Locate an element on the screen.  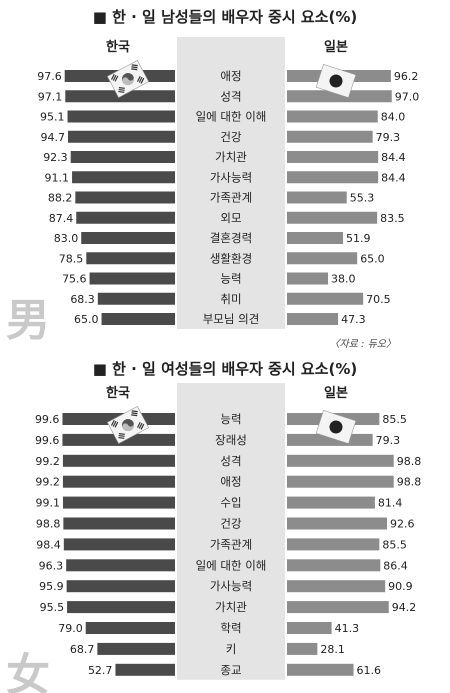
category-label: 취미 is located at coordinates (230, 299).